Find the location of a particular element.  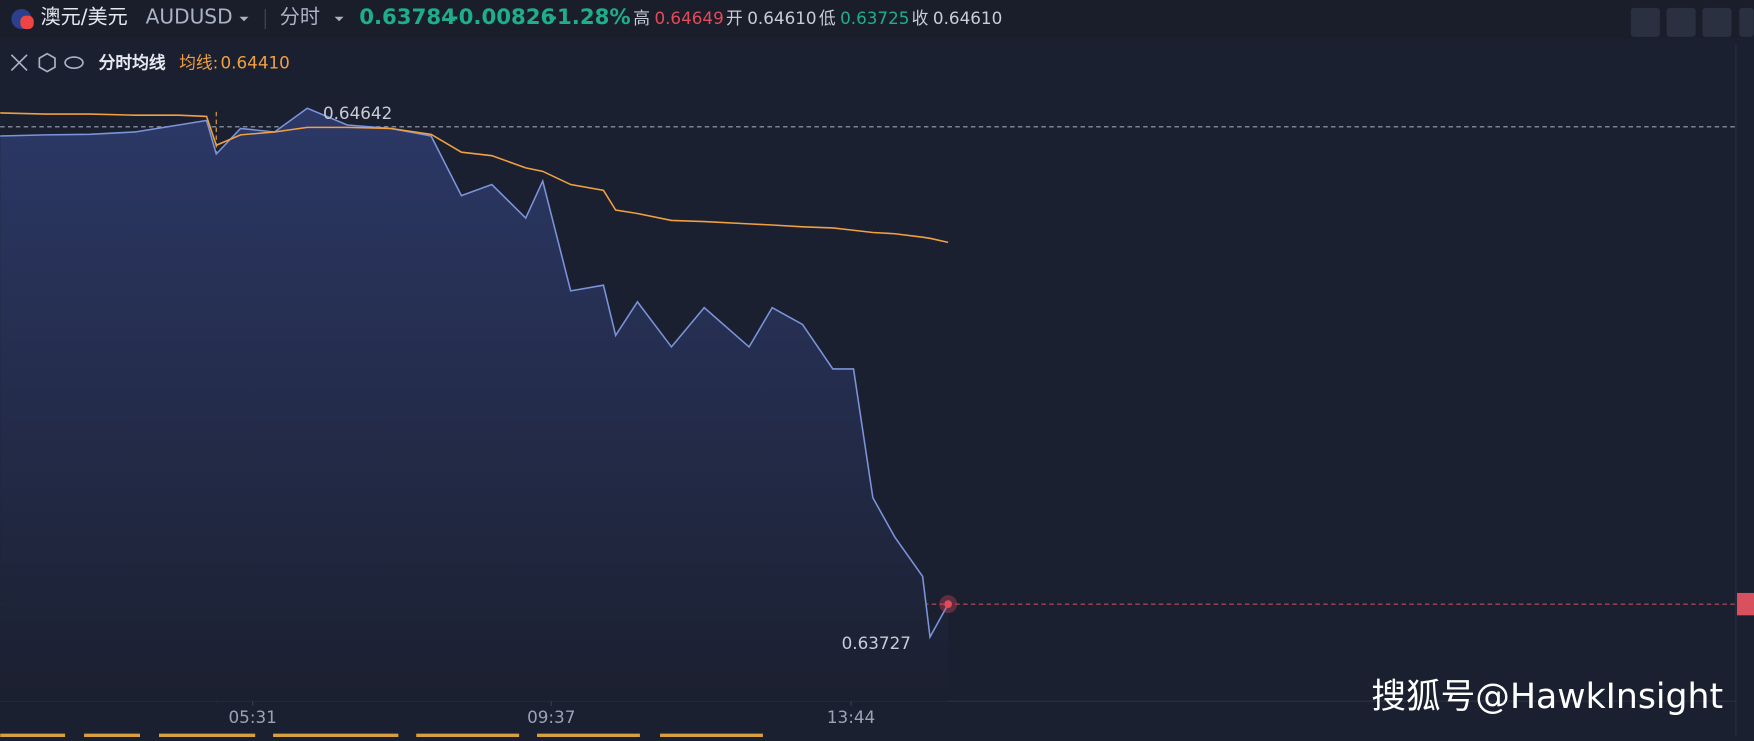

symbol: 澳元/美元 is located at coordinates (83, 16).